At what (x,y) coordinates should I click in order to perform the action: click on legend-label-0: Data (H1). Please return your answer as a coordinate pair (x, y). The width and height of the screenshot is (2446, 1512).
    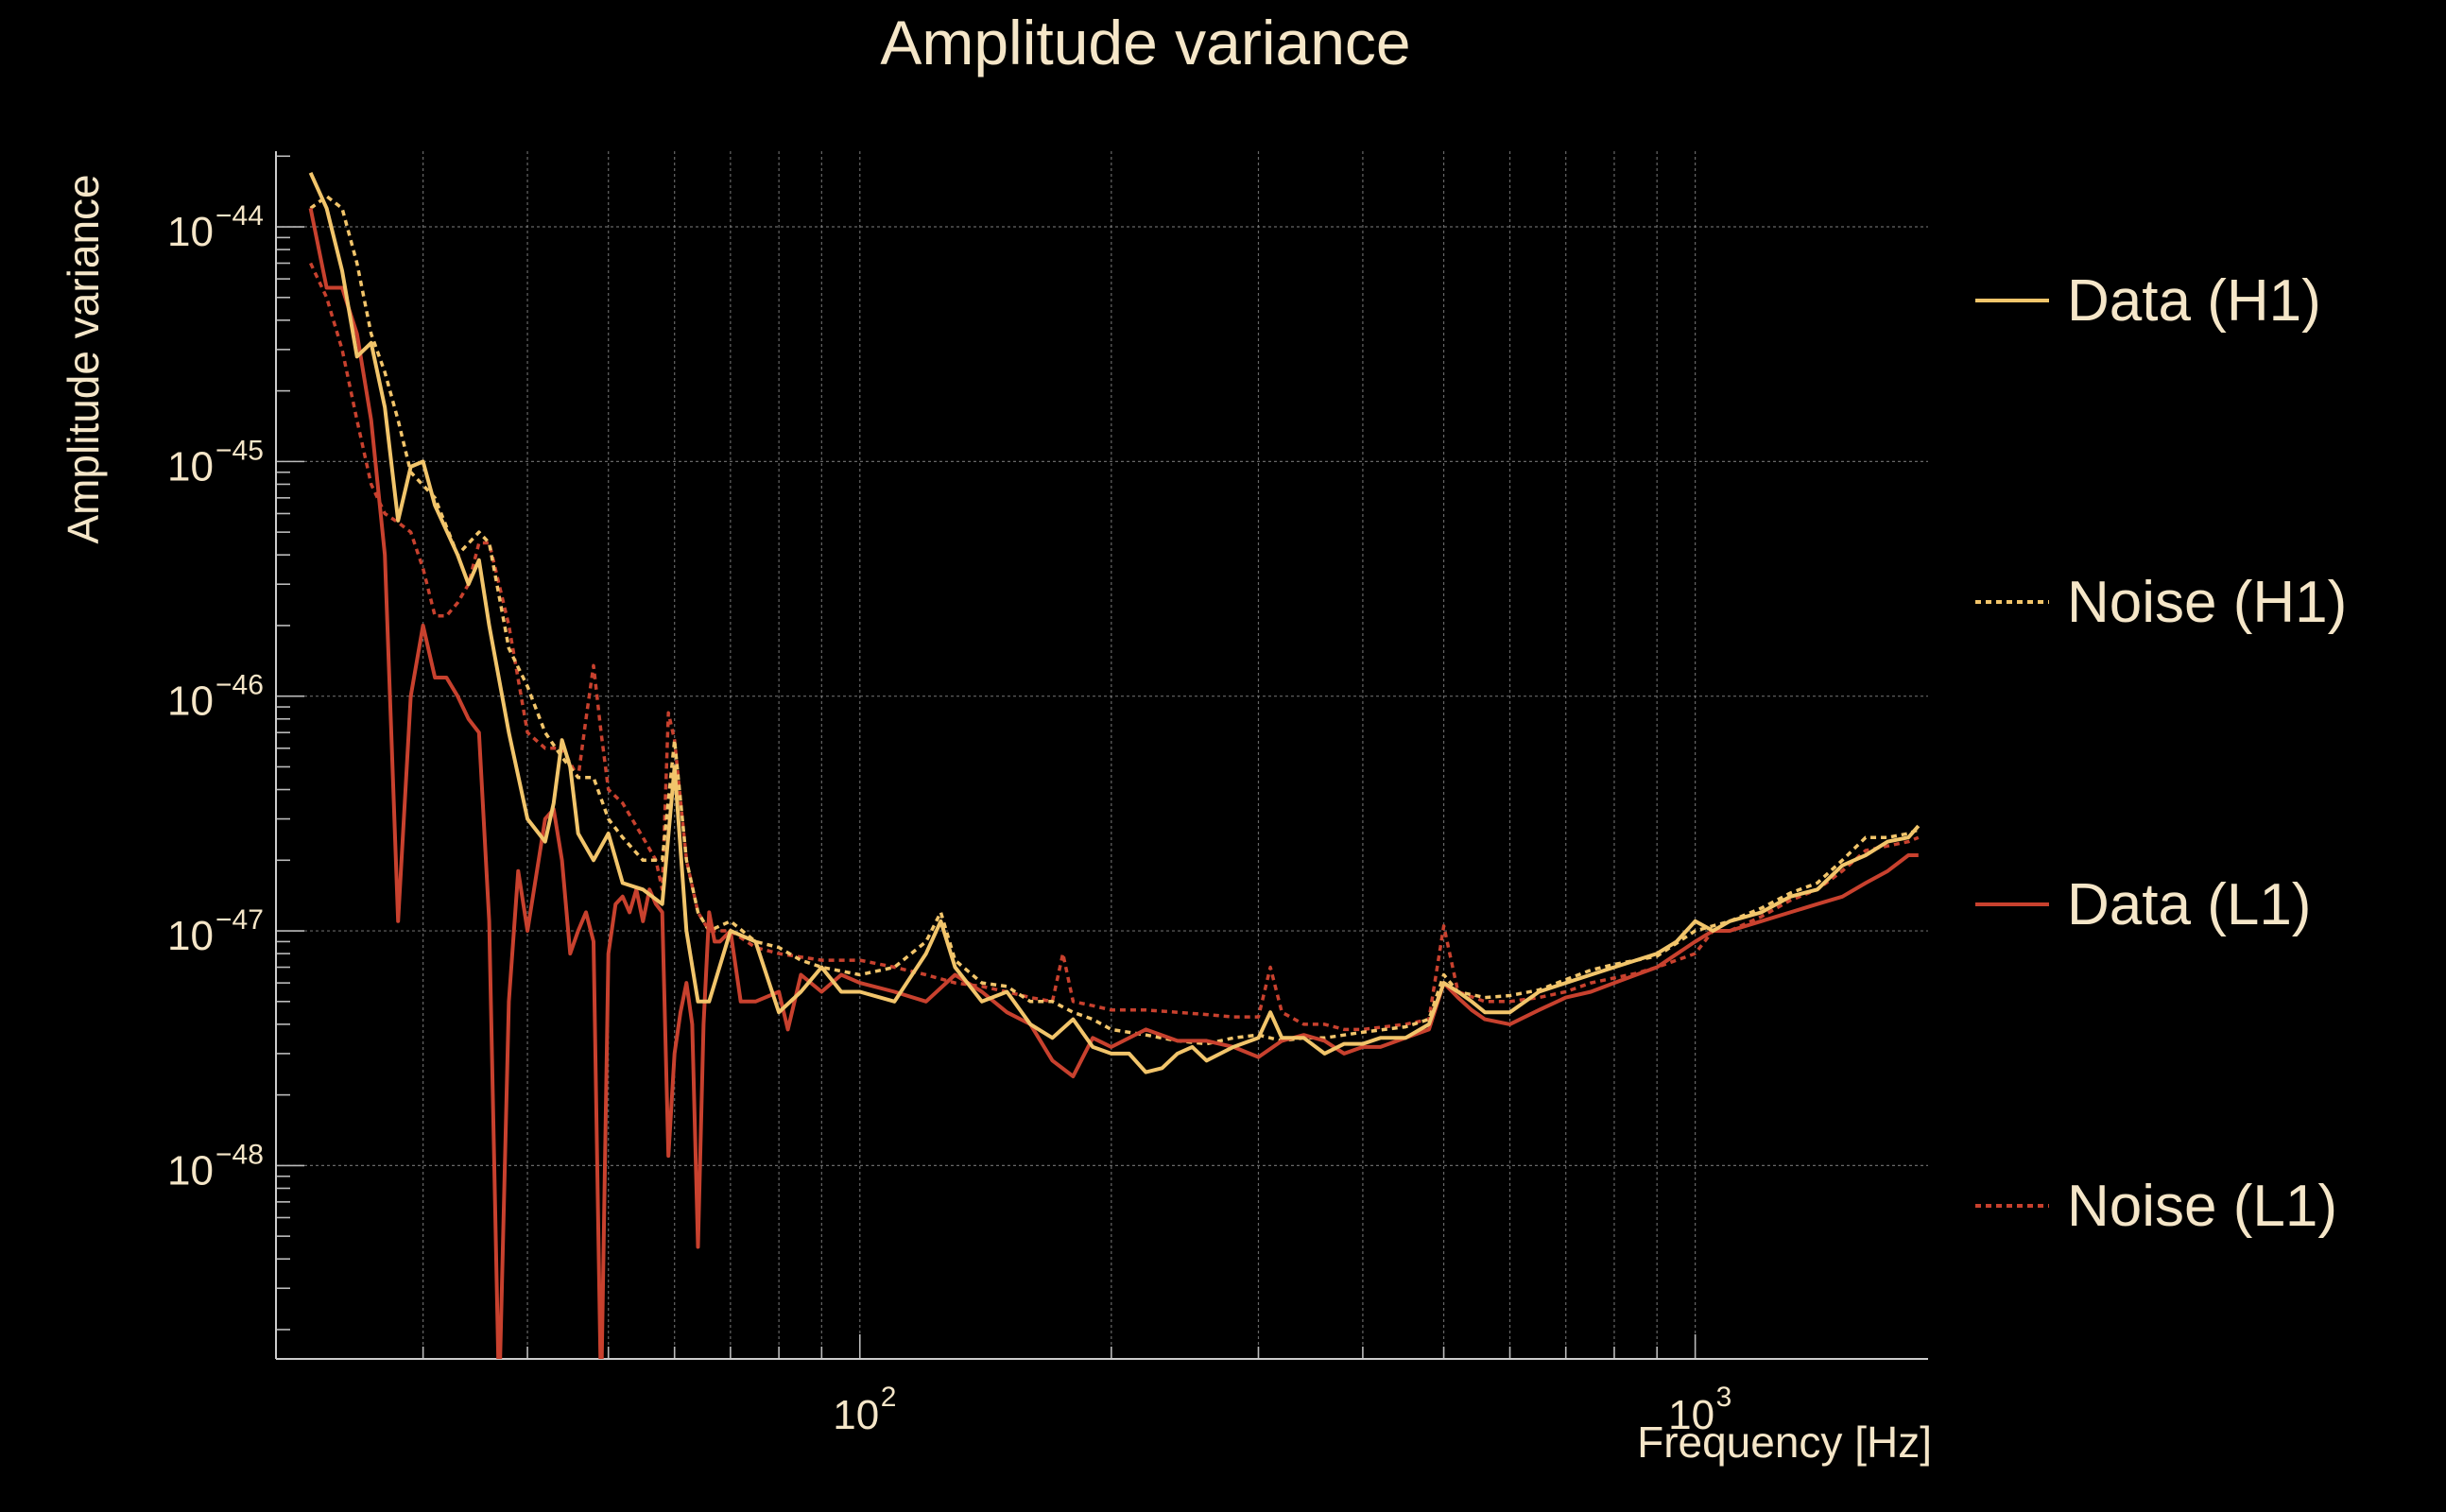
    Looking at the image, I should click on (2194, 301).